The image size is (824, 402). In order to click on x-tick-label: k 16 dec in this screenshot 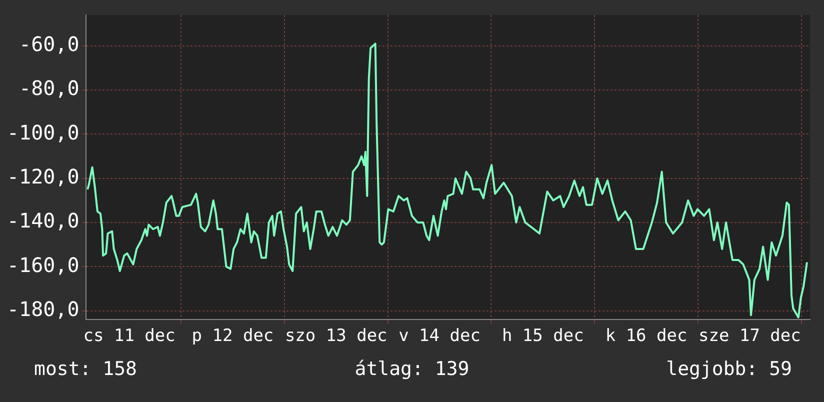, I will do `click(646, 336)`.